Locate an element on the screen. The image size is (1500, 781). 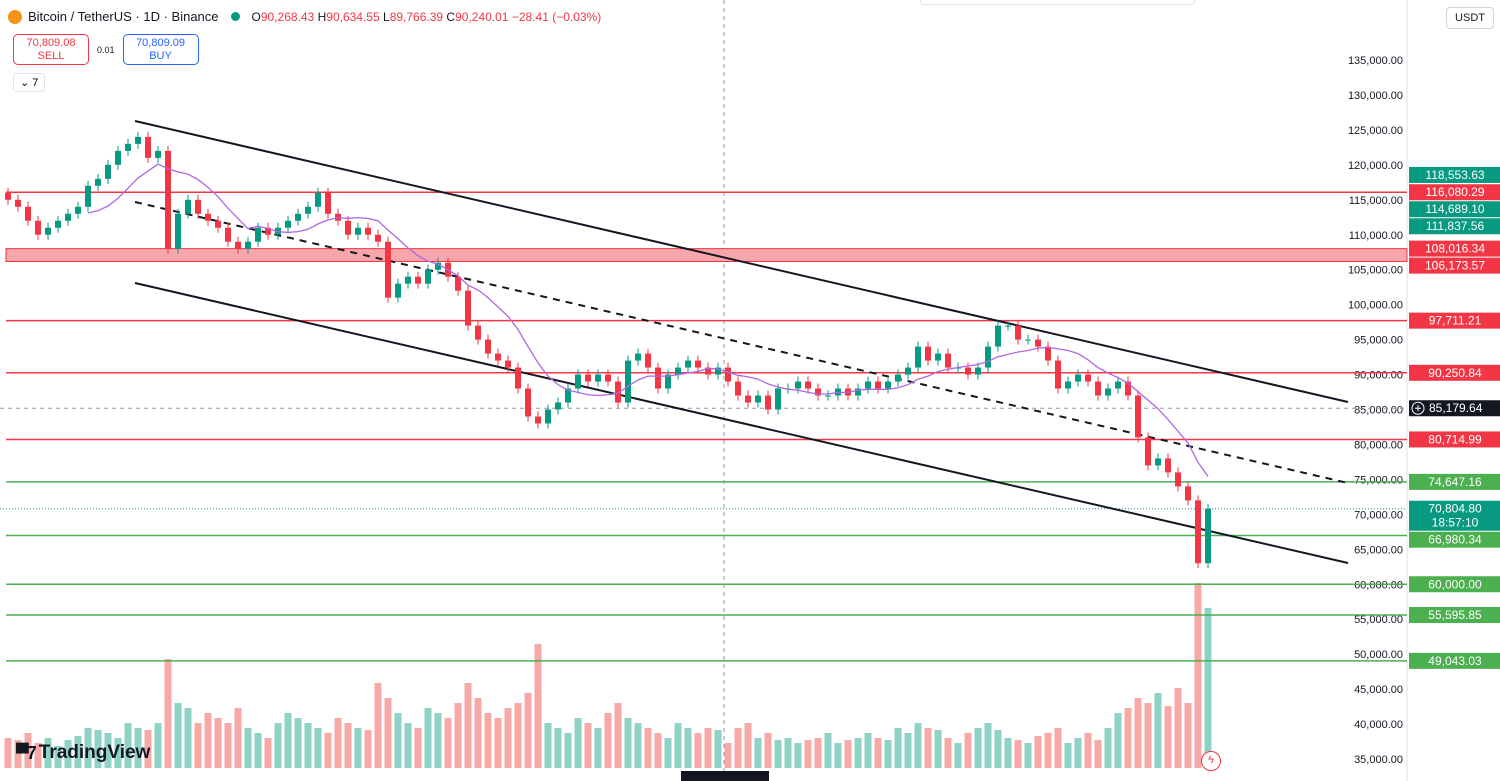
low-label: L is located at coordinates (386, 16).